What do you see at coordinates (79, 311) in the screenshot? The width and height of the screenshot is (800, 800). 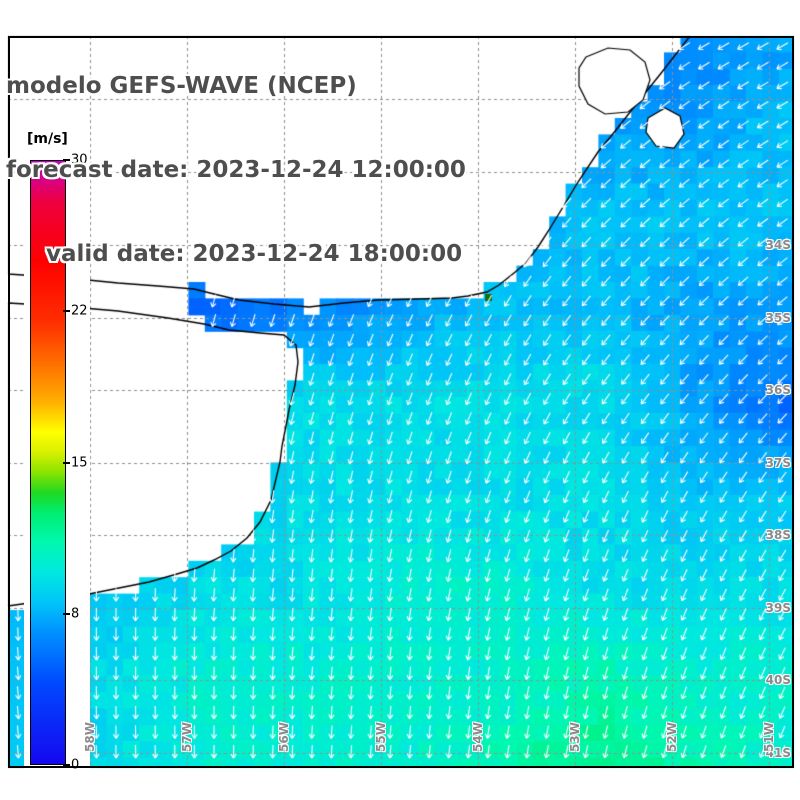 I see `colorbar-tick-label-22: 22` at bounding box center [79, 311].